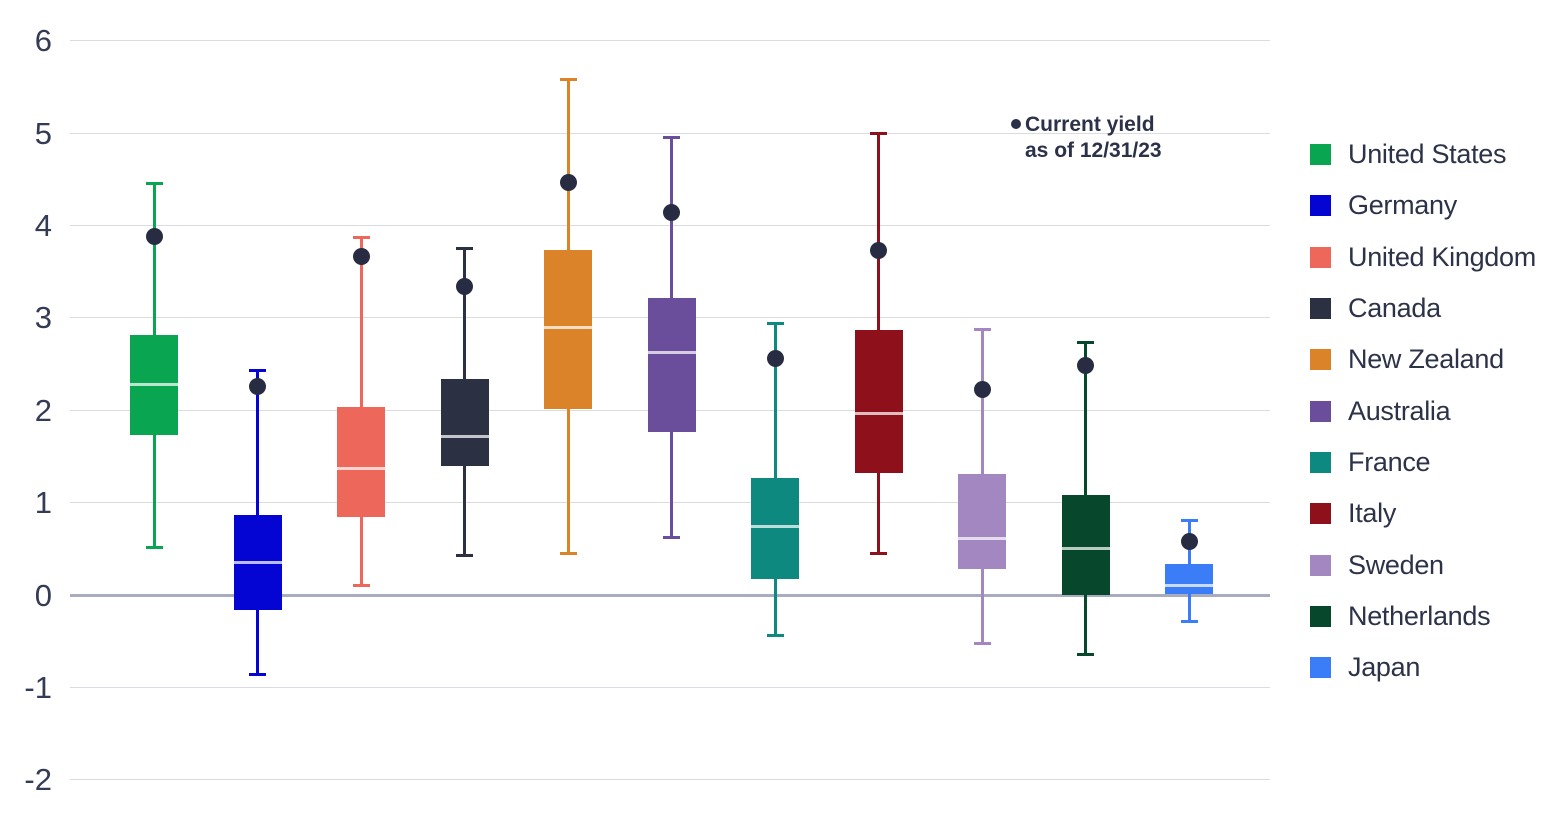  Describe the element at coordinates (43, 133) in the screenshot. I see `y-tick-label: 5` at that location.